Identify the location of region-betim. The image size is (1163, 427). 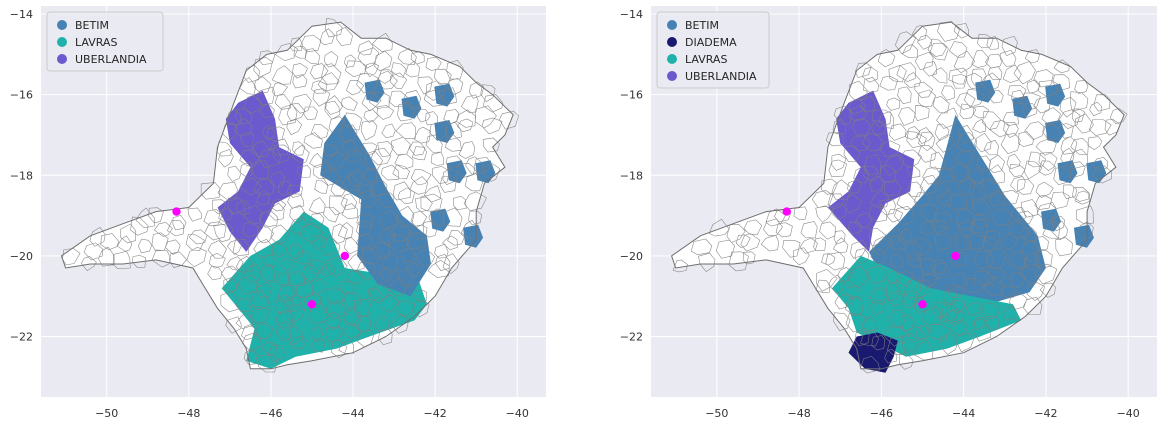
(375, 205).